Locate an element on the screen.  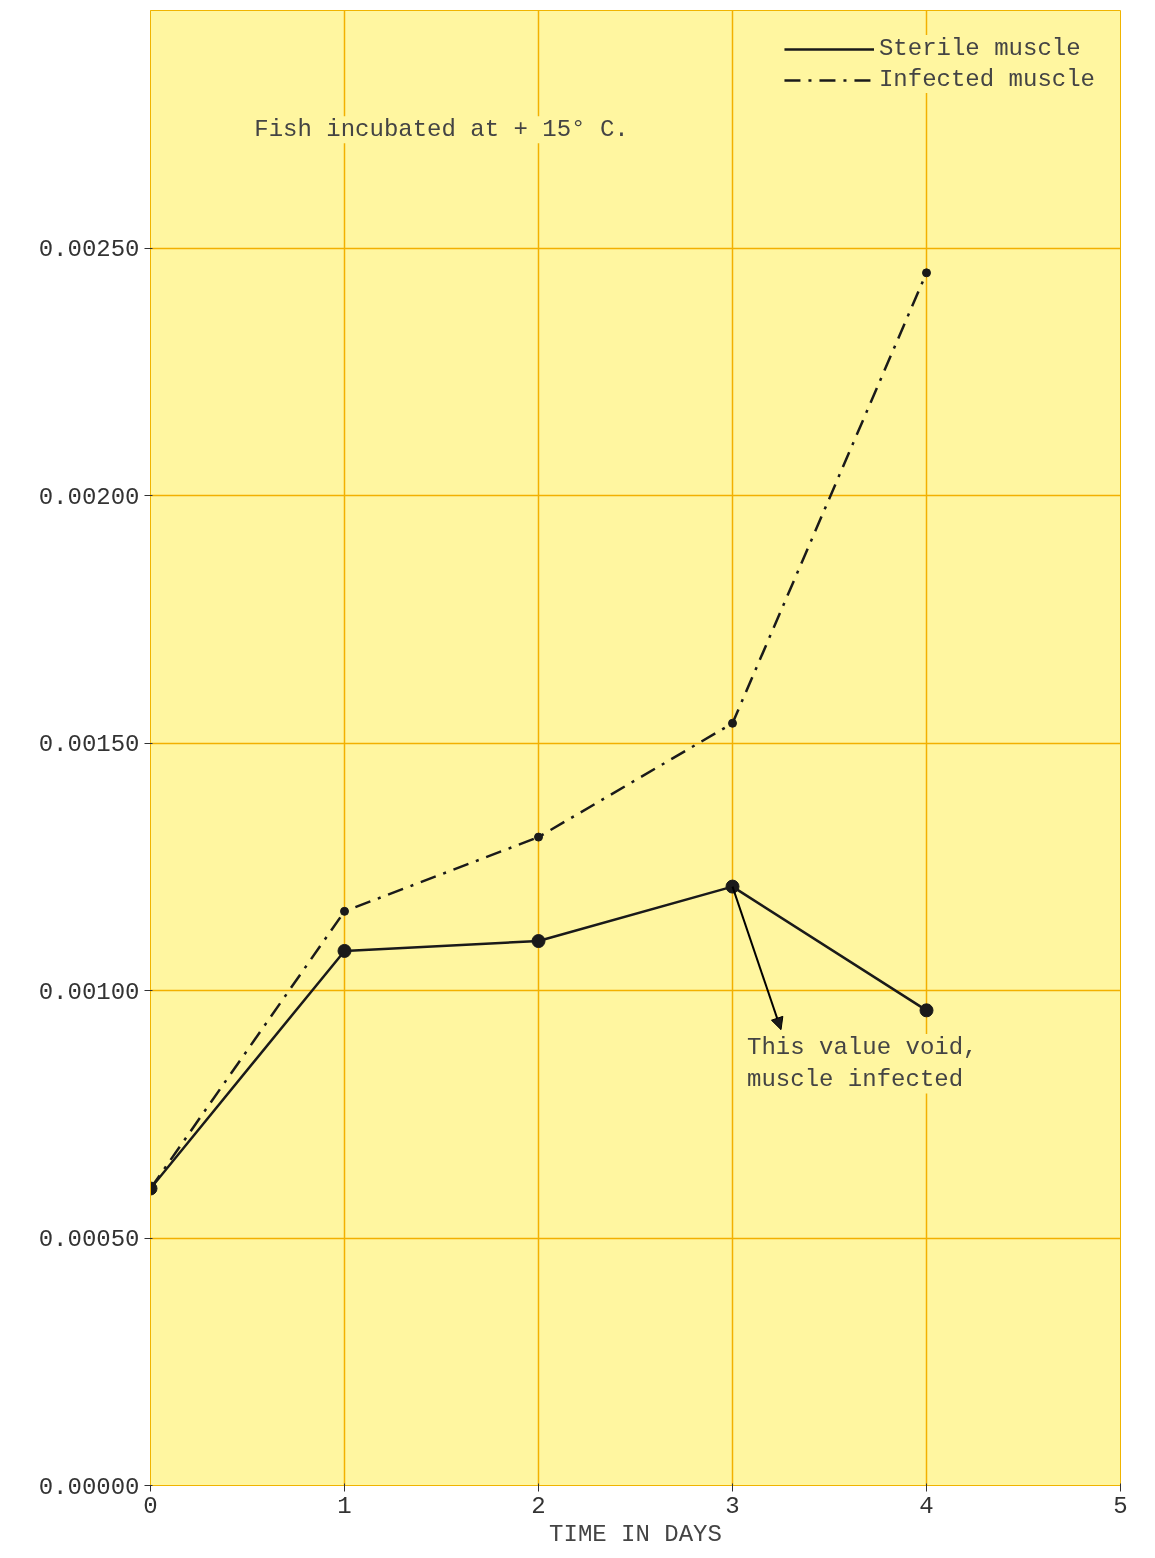
y-tick-label: 0.00200 is located at coordinates (89, 497).